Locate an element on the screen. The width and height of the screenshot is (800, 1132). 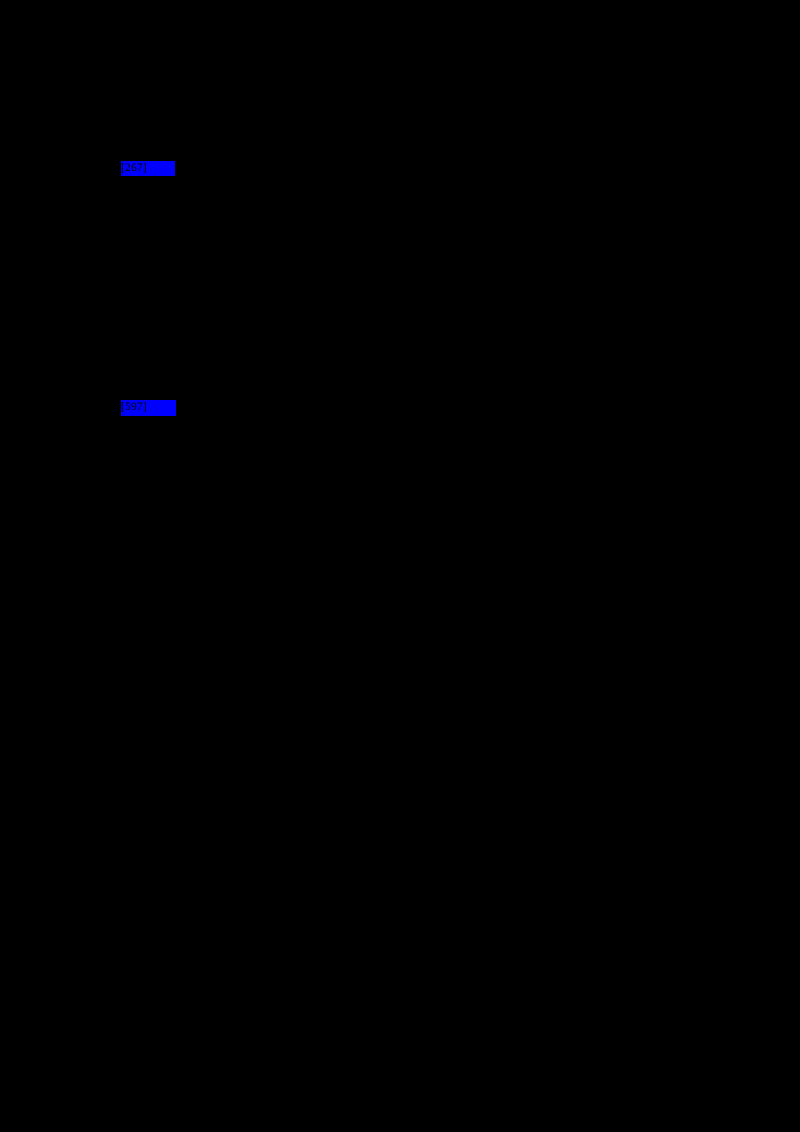
reference-link-2: [597] is located at coordinates (148, 408).